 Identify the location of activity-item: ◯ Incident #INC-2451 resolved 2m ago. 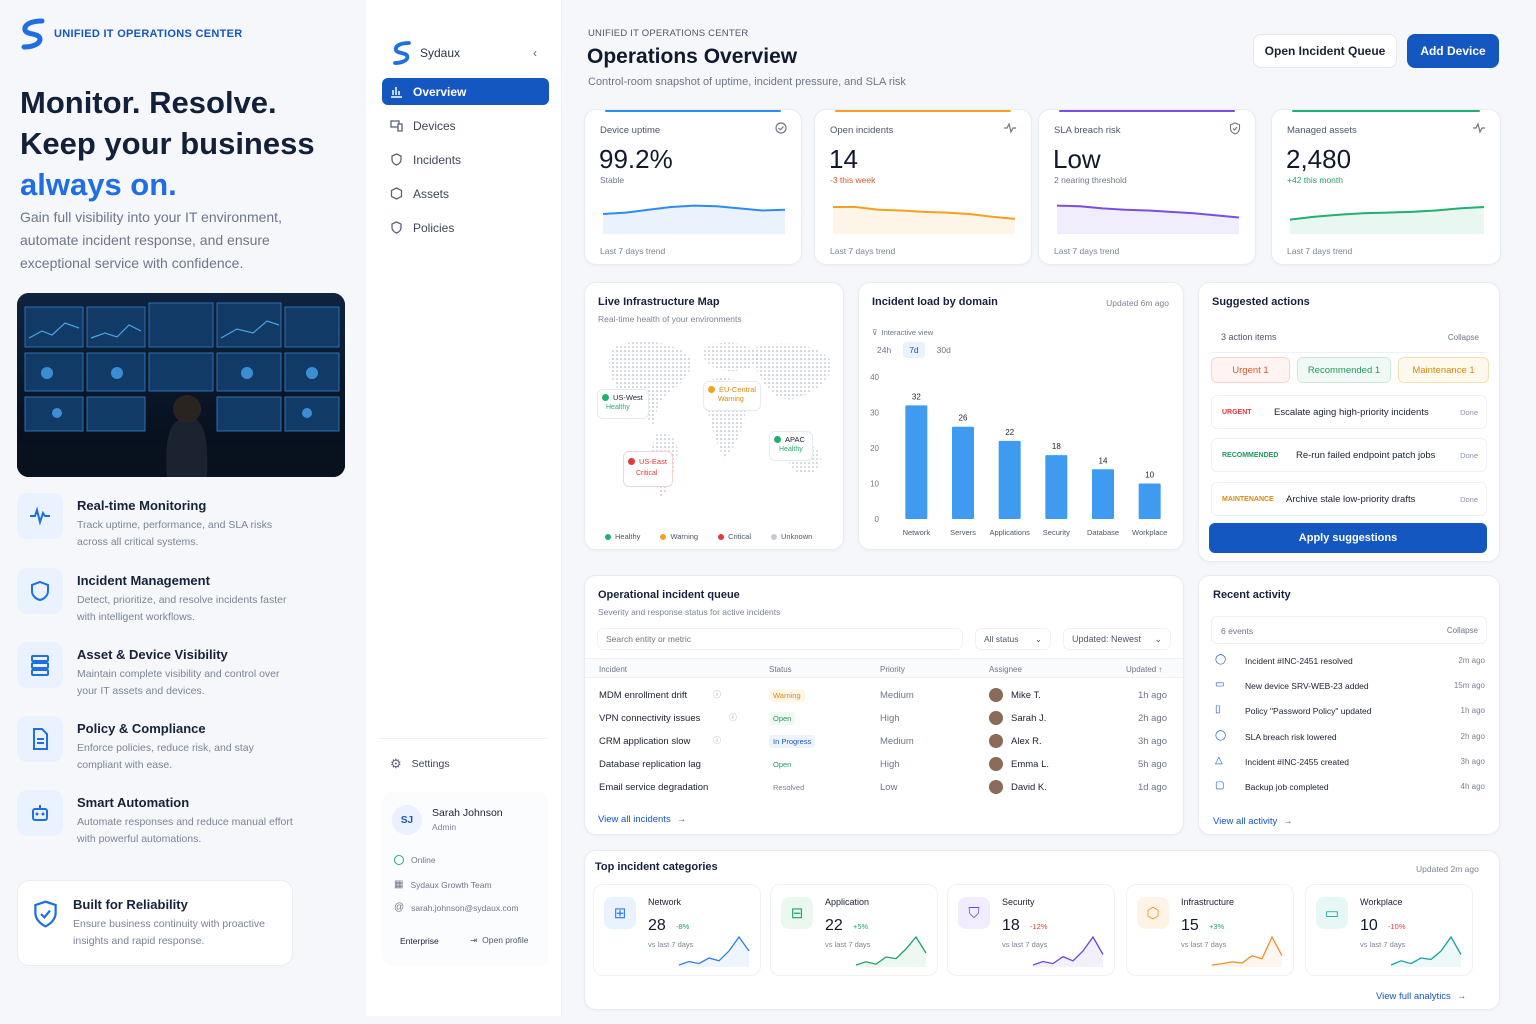
(1349, 662).